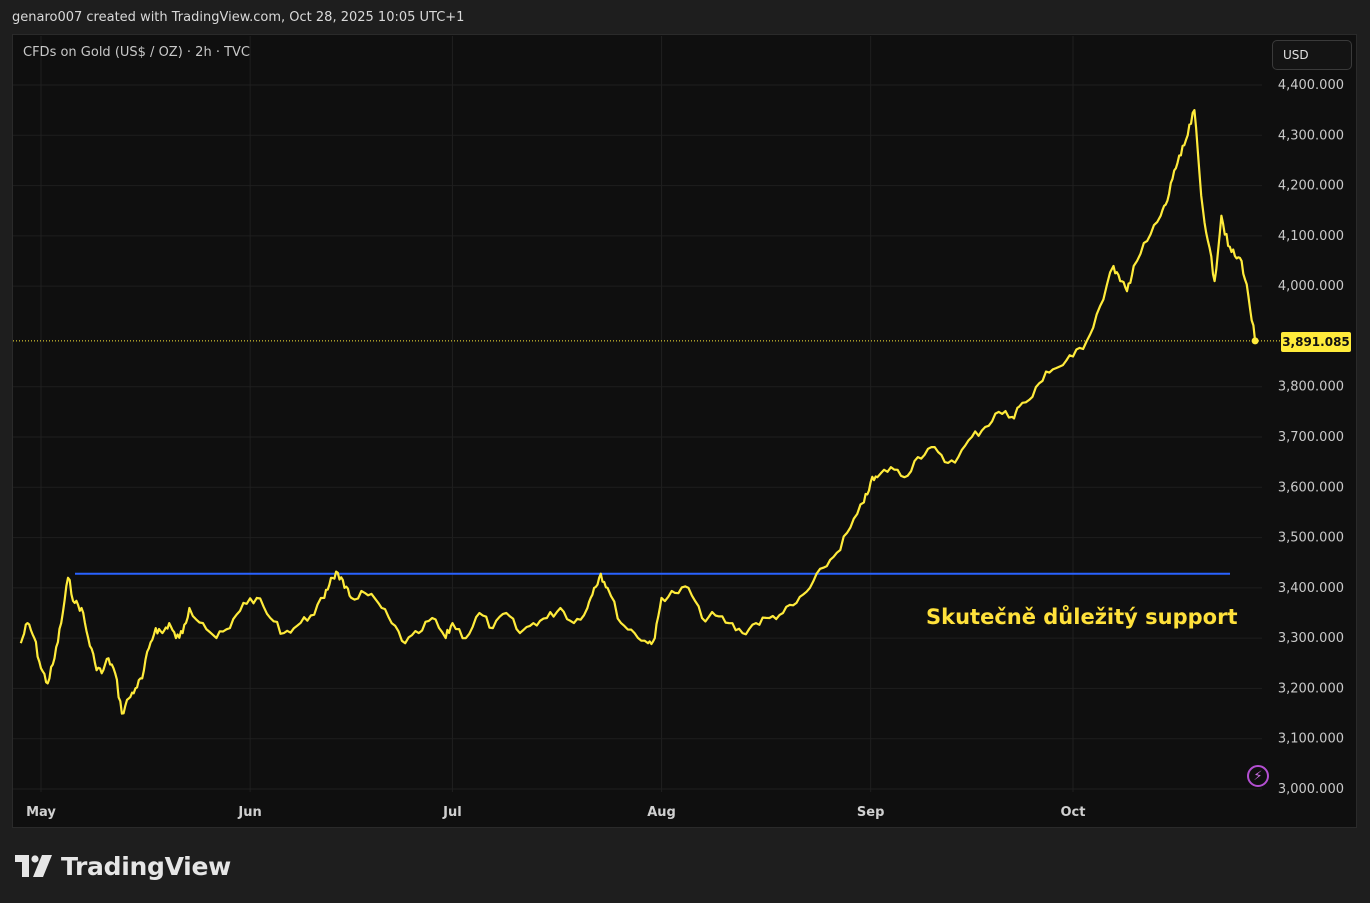 The image size is (1370, 903). I want to click on y-tick-label: 3,600.000, so click(1311, 487).